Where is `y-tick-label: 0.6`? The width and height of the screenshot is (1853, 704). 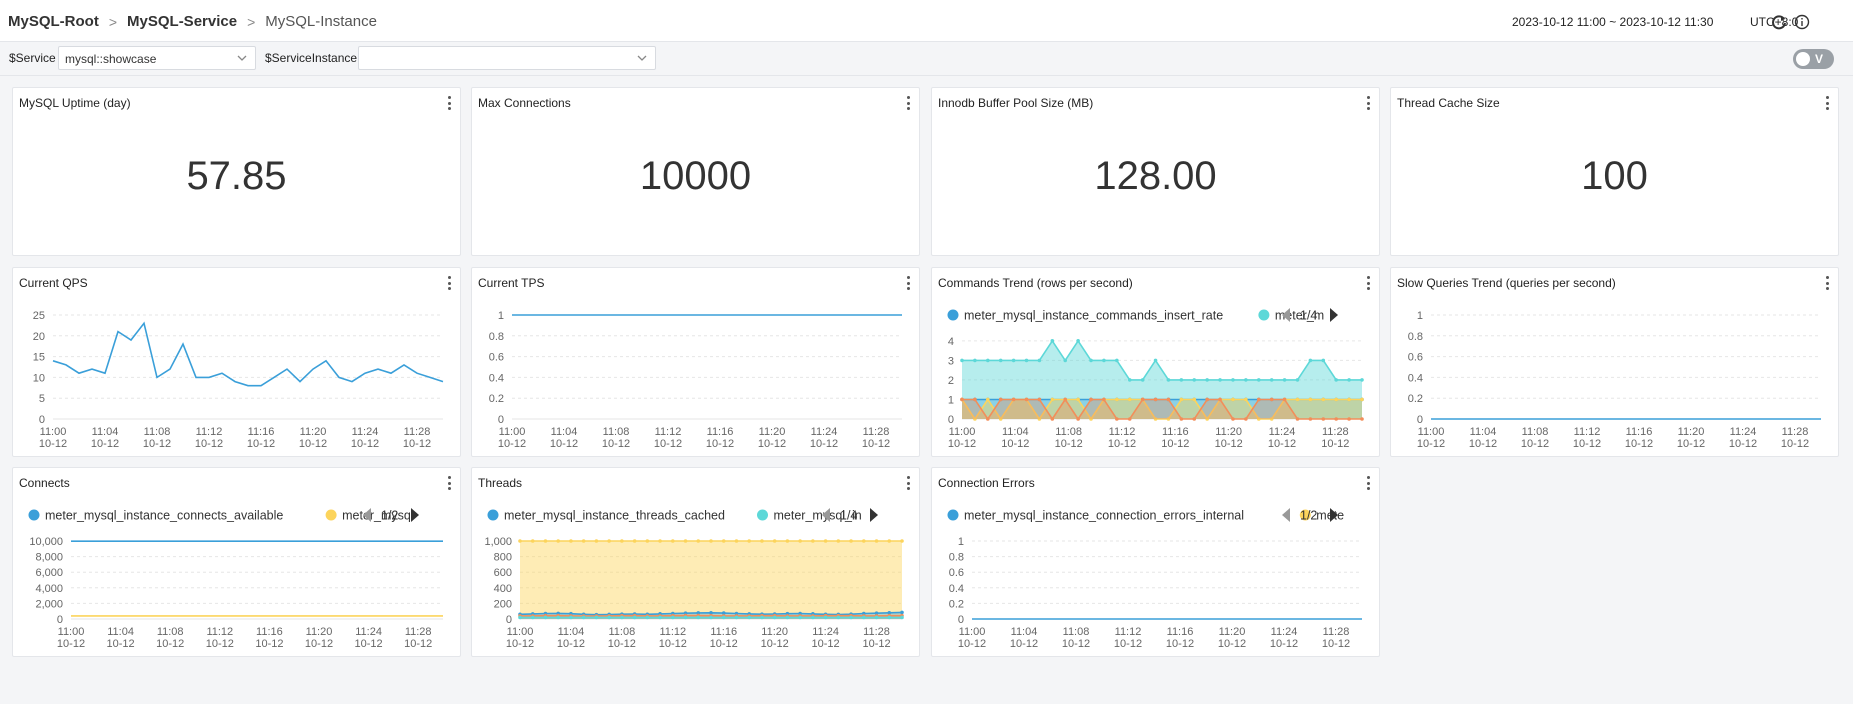 y-tick-label: 0.6 is located at coordinates (956, 573).